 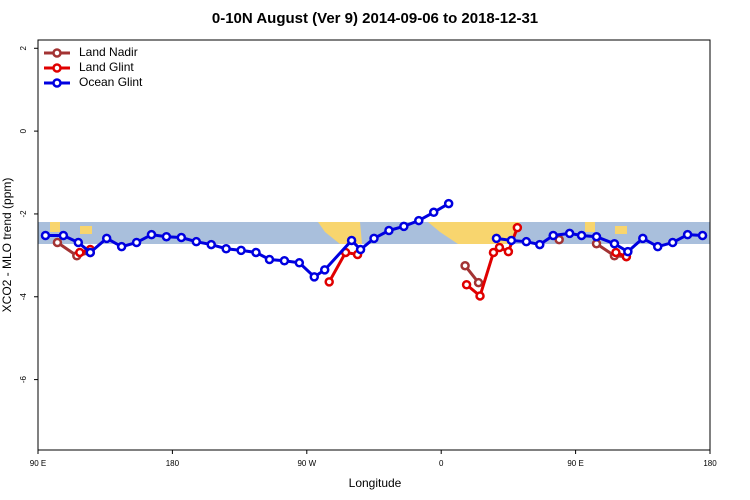 I want to click on y-tick-label: -6, so click(x=23, y=379).